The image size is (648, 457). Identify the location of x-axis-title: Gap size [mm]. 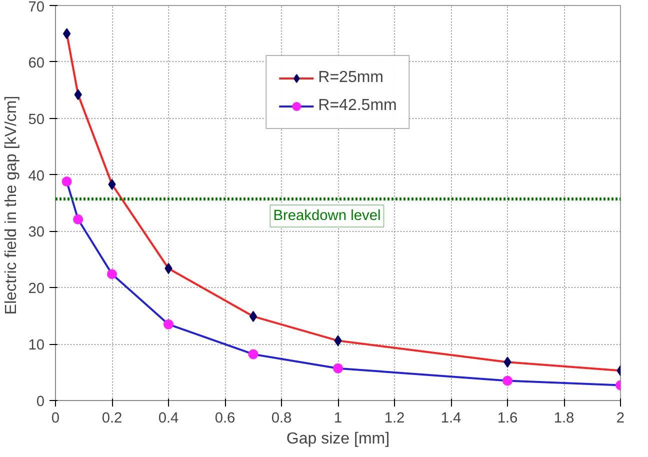
(338, 439).